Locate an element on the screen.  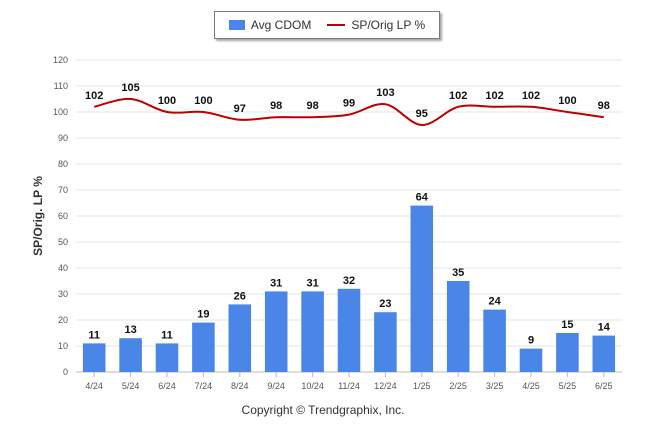
y-tick-label: 30 is located at coordinates (63, 294).